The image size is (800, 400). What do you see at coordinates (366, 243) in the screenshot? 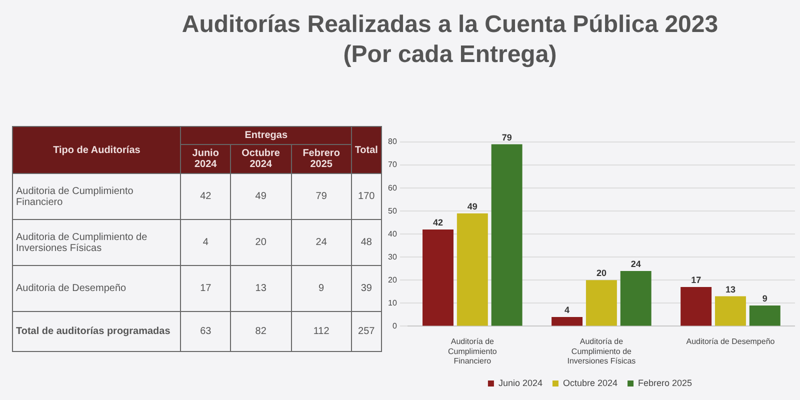
I see `text: 48` at bounding box center [366, 243].